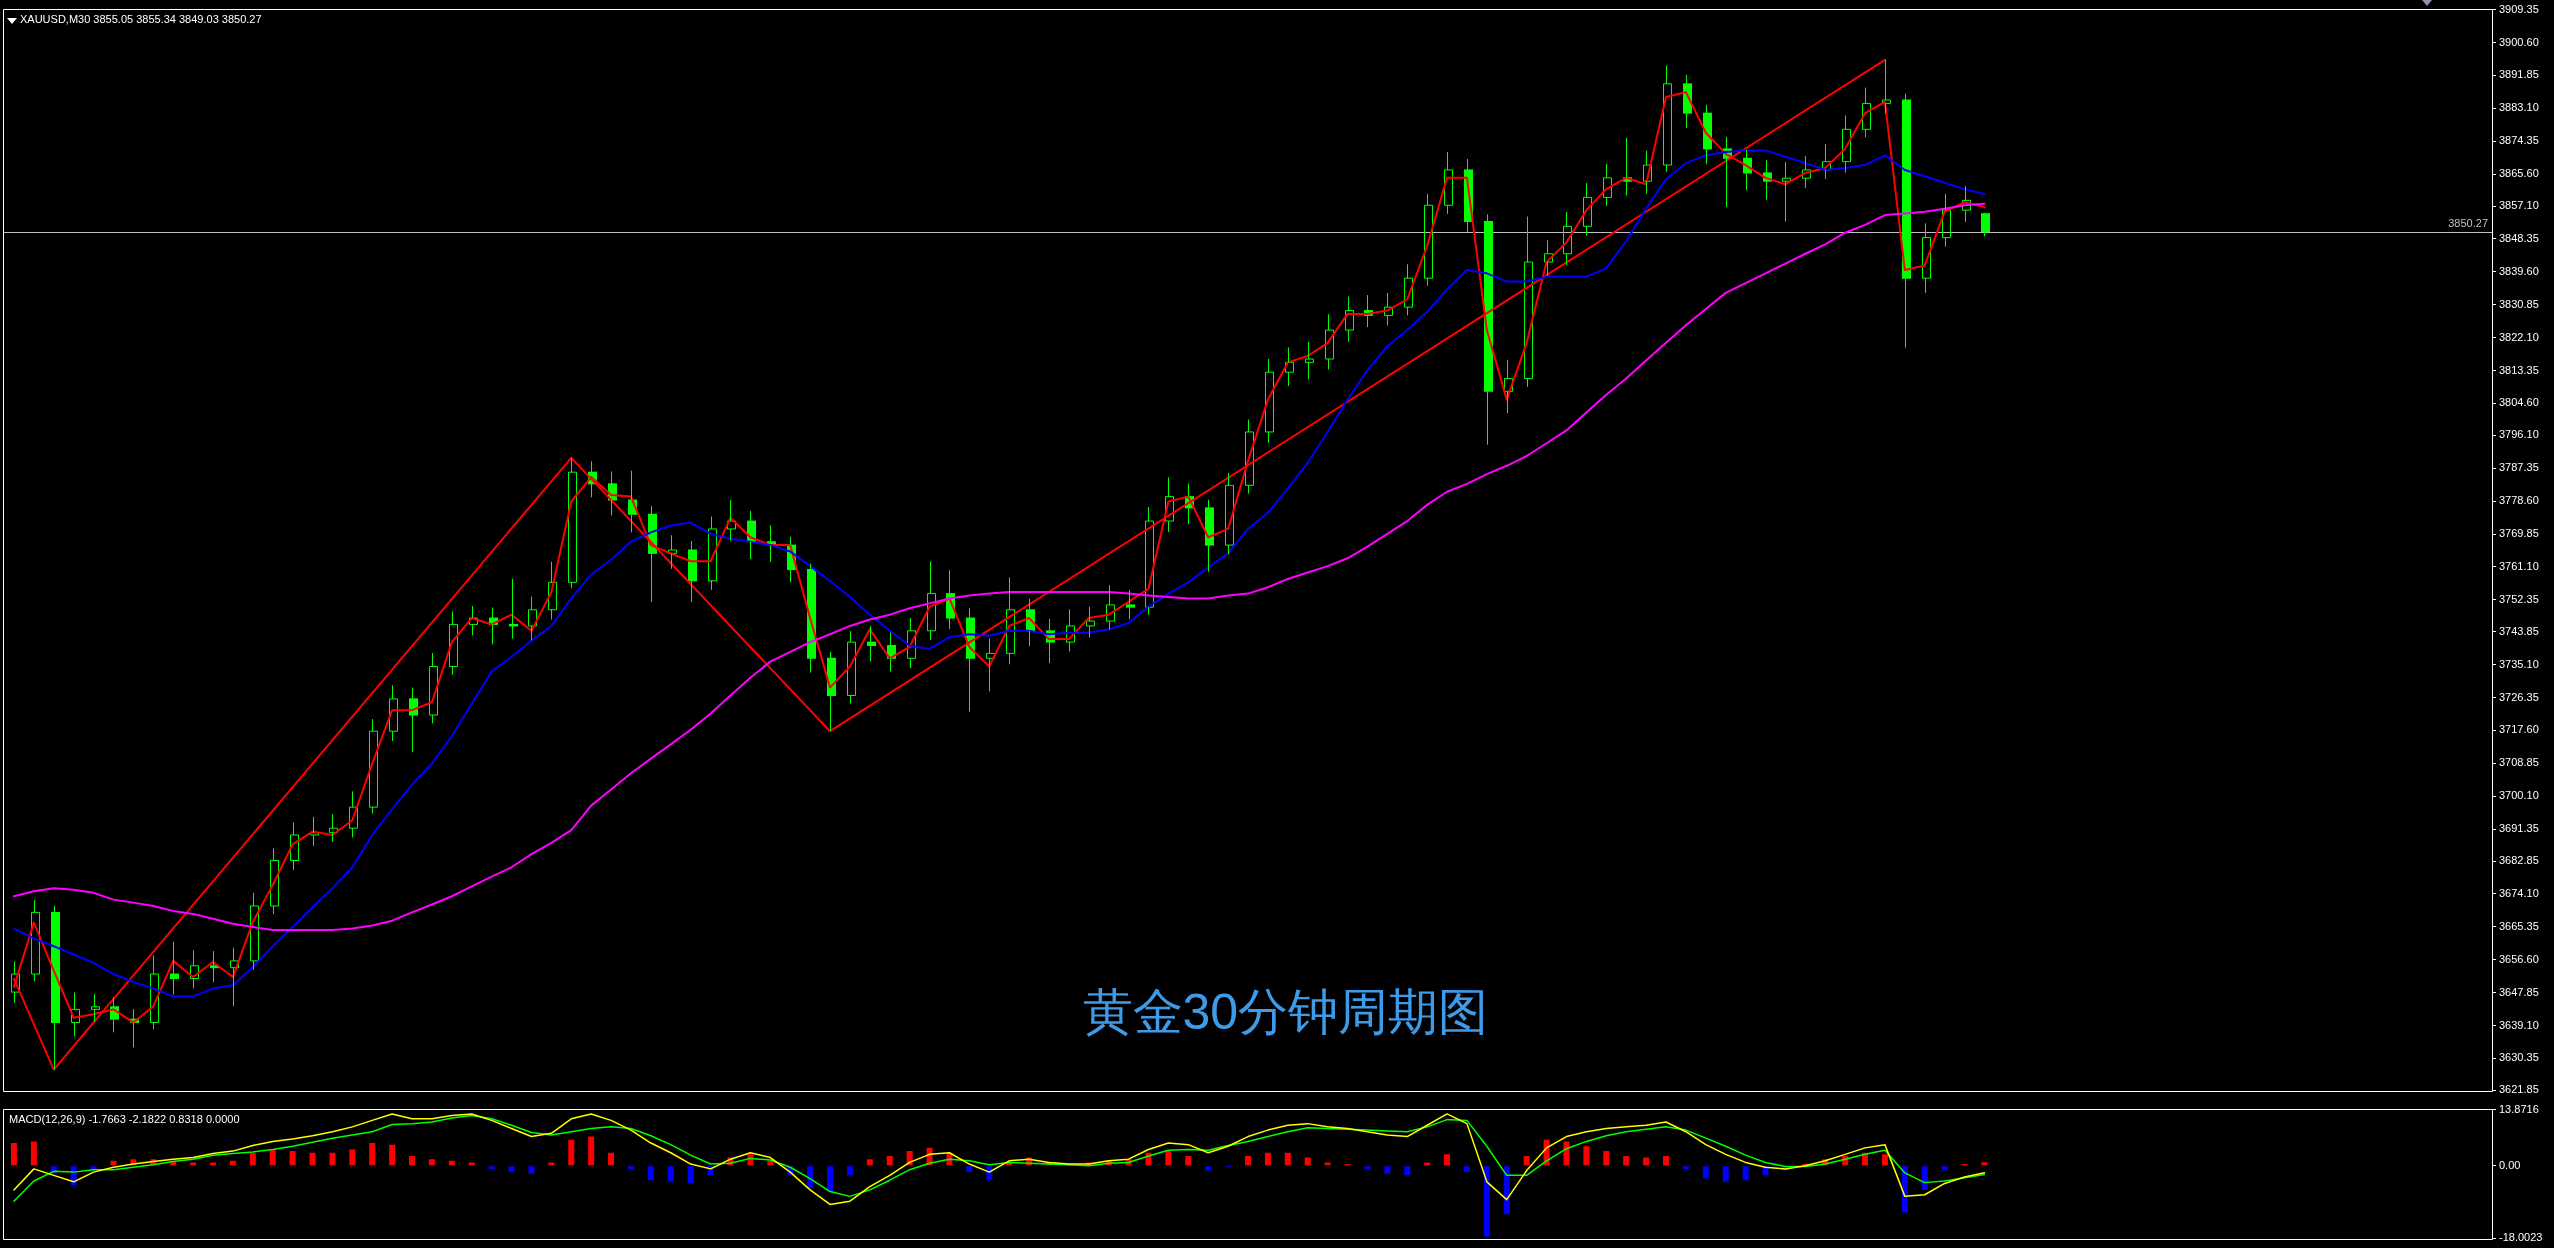 The height and width of the screenshot is (1248, 2554). Describe the element at coordinates (2519, 565) in the screenshot. I see `y-tick-label: 3761.10` at that location.